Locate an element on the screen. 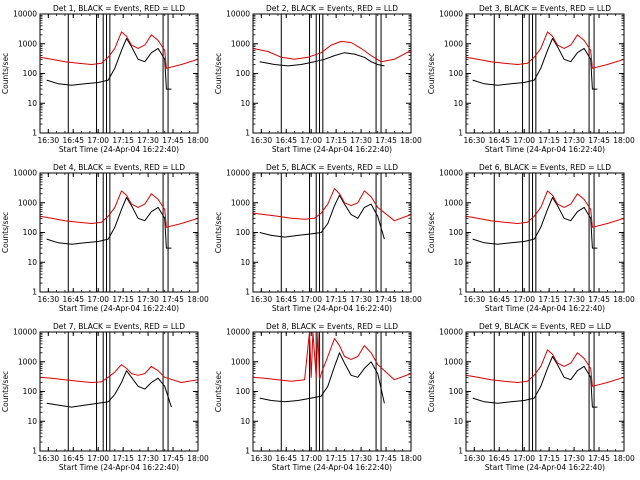  chart-title: Det 1, BLACK = Events, RED = LLD is located at coordinates (119, 8).